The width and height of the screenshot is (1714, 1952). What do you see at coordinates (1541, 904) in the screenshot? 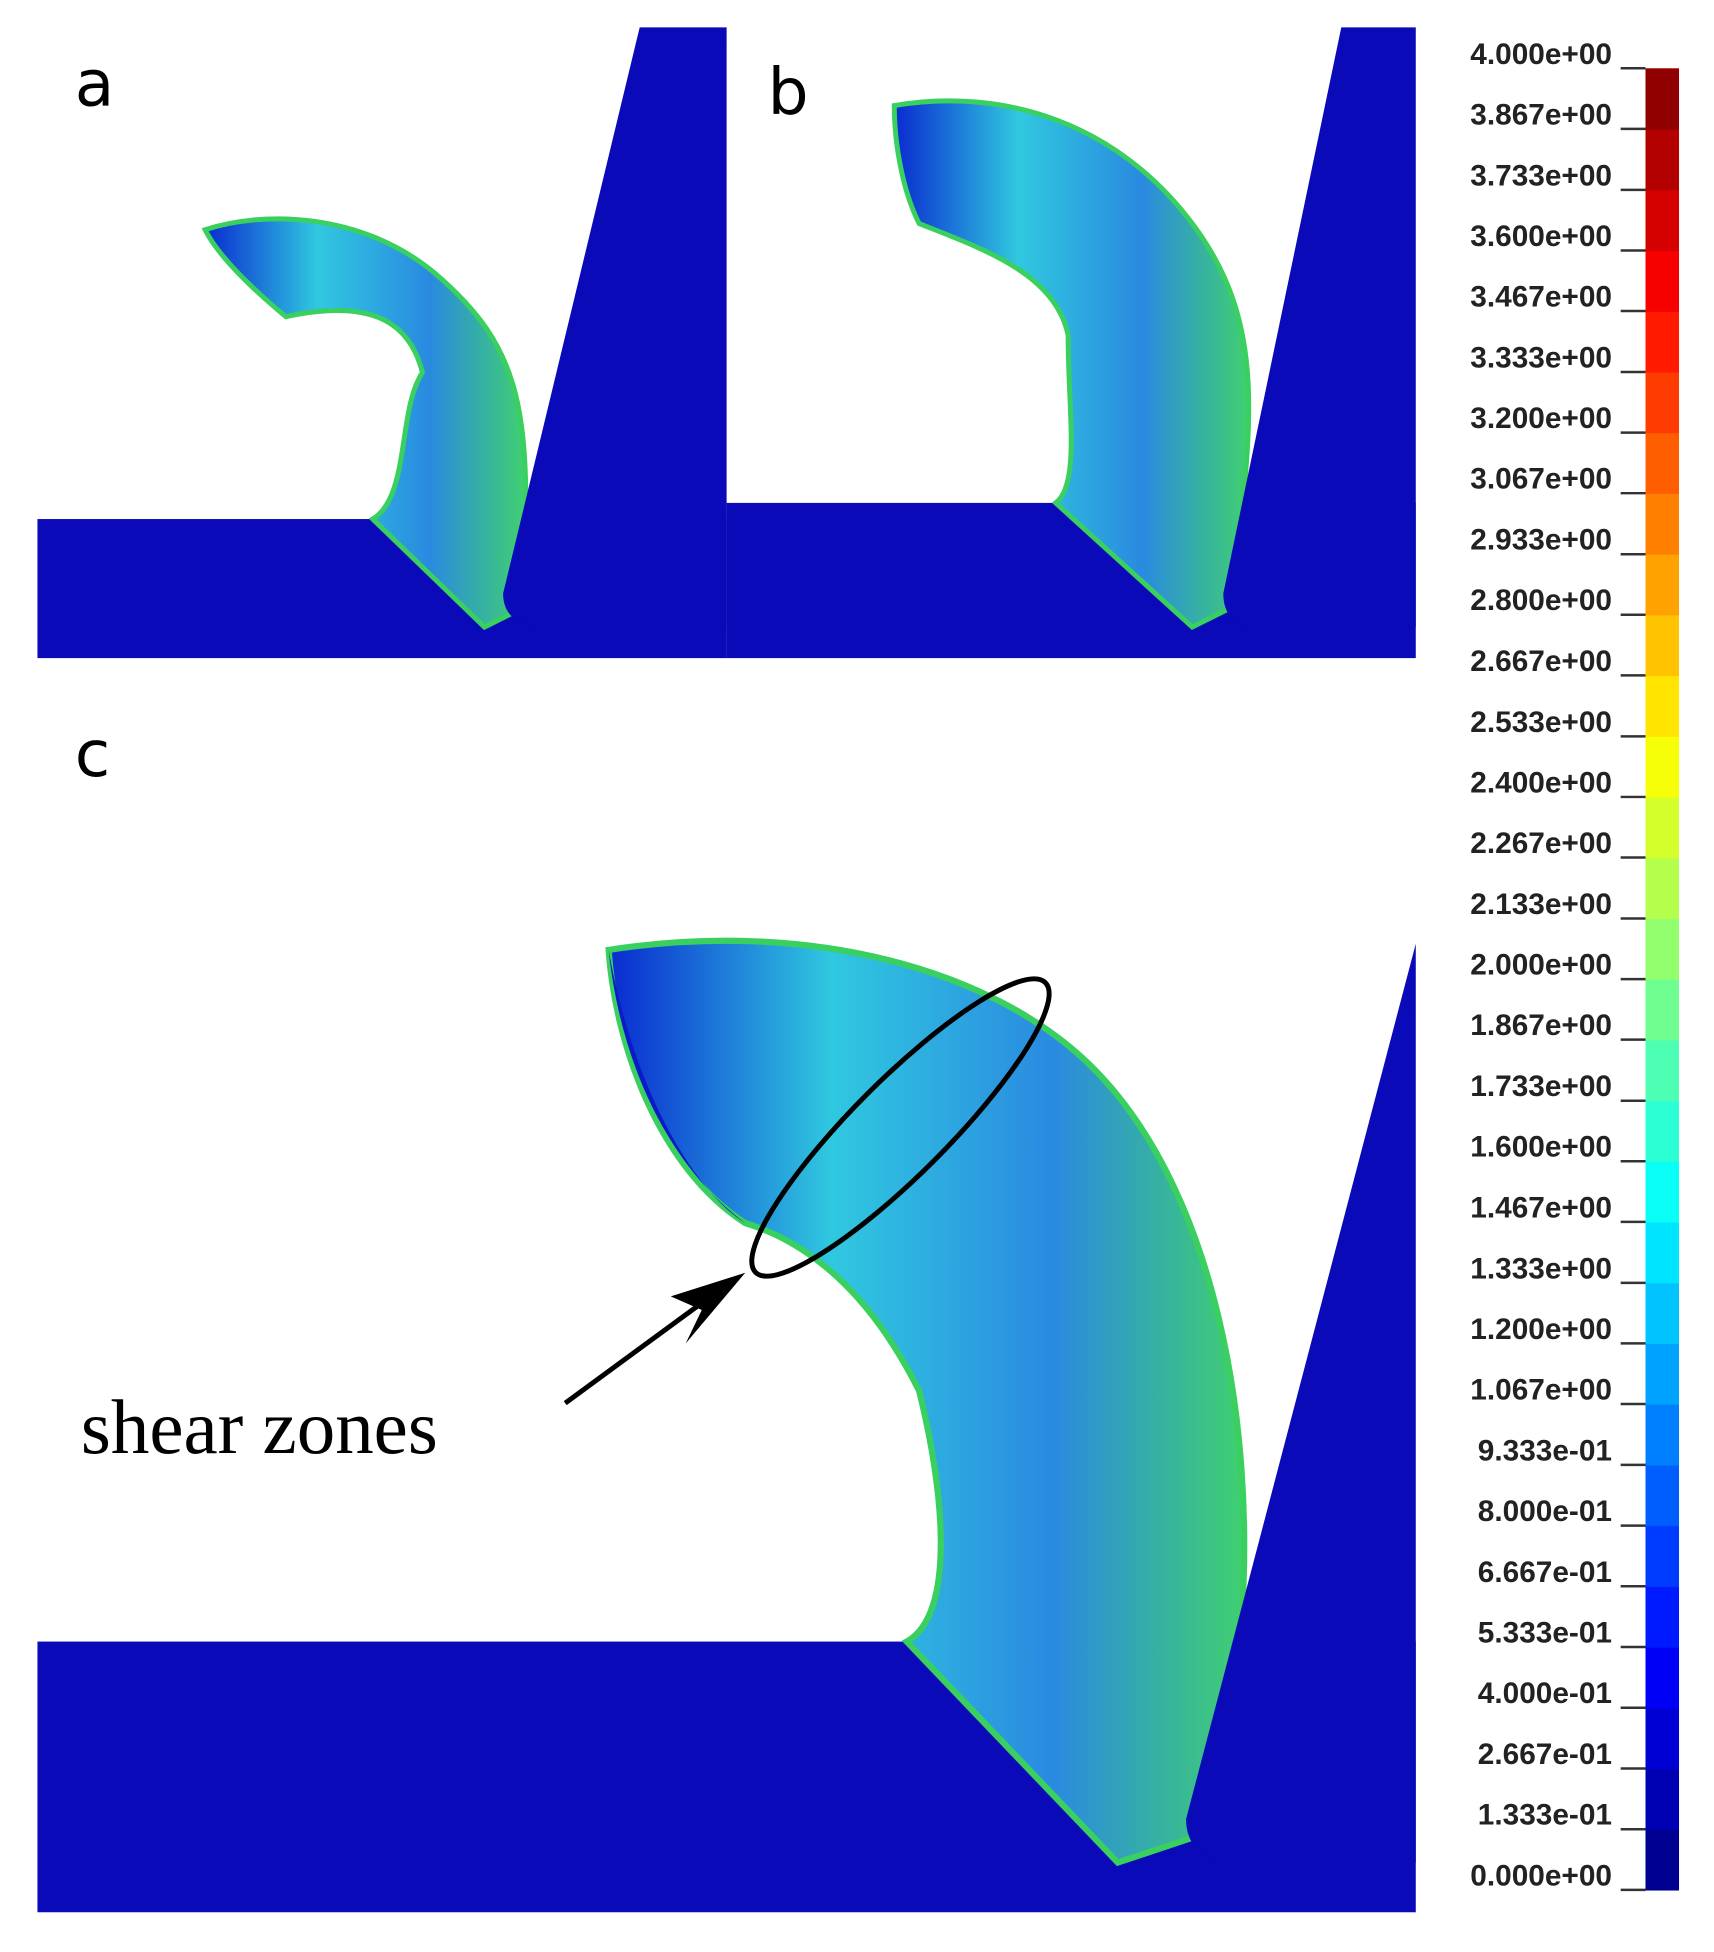
I see `tick-label: 2.133e+00` at bounding box center [1541, 904].